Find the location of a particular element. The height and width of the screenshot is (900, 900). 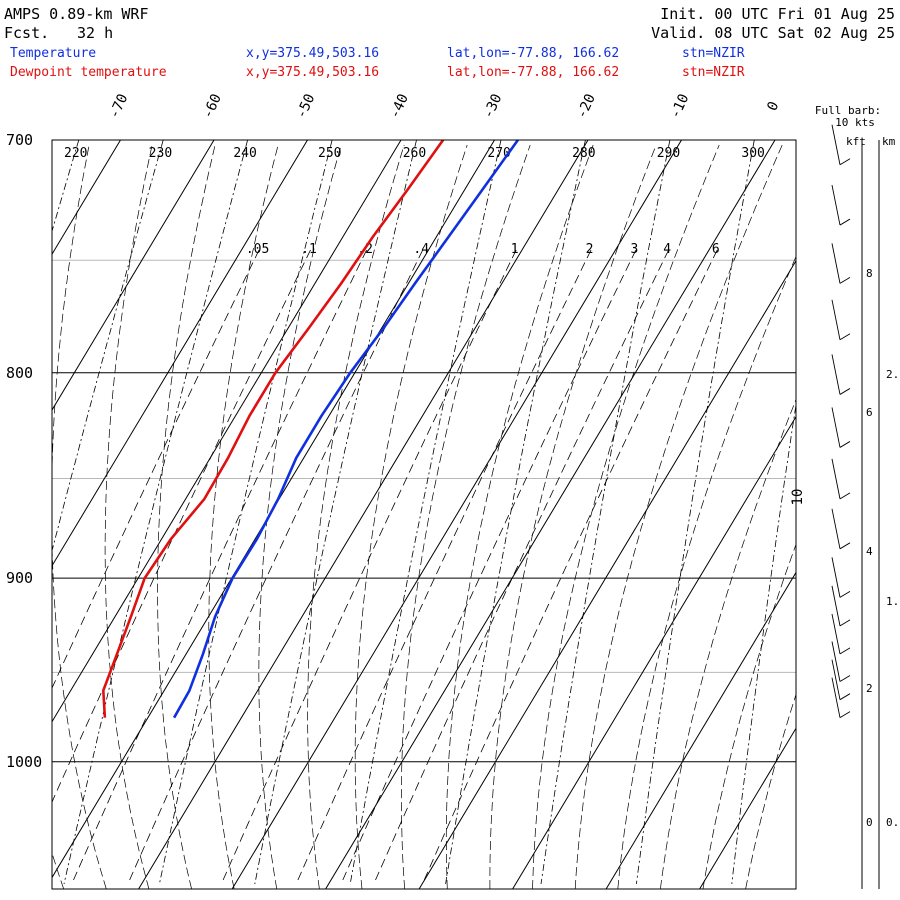

pressure-tick-label: 800 is located at coordinates (19, 373).